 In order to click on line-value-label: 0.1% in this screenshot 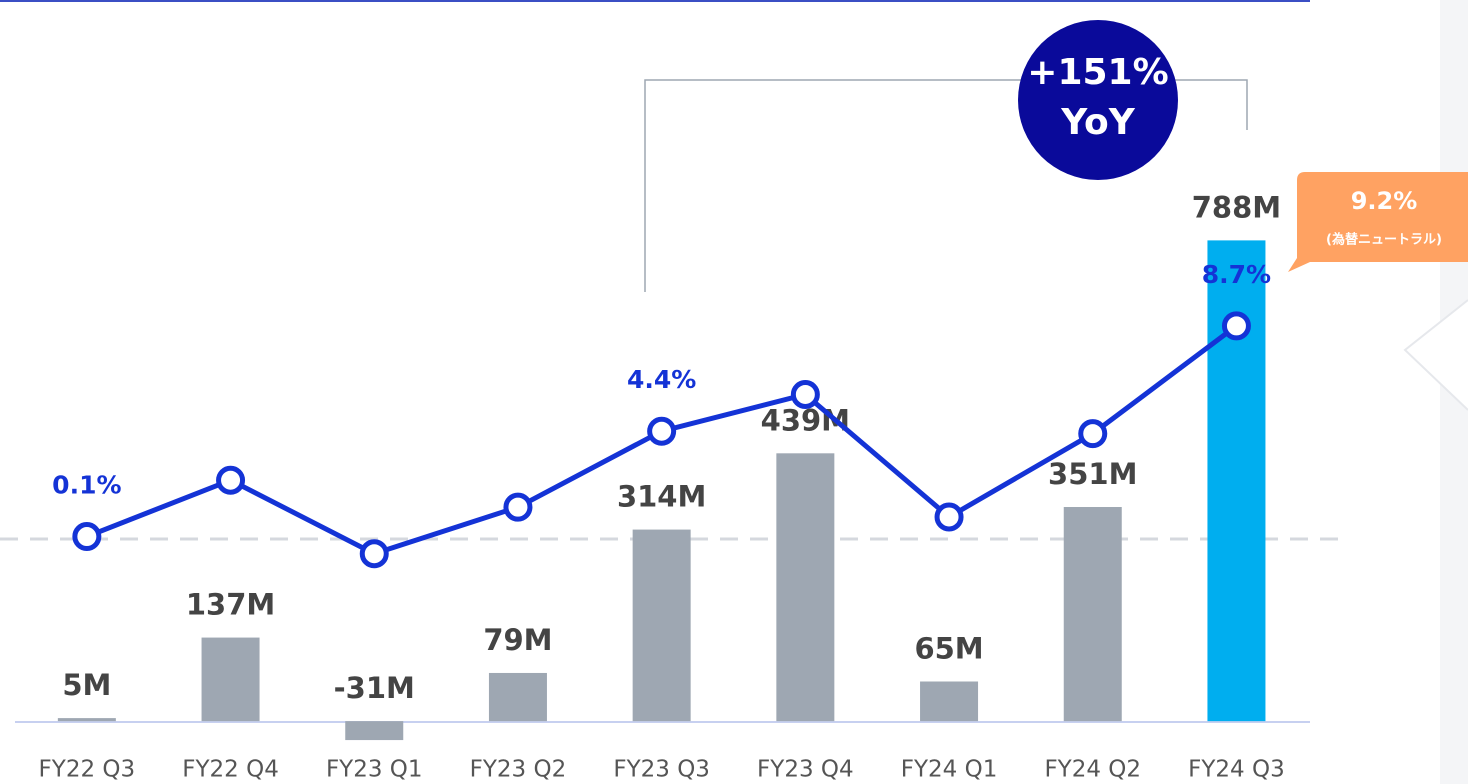, I will do `click(86, 485)`.